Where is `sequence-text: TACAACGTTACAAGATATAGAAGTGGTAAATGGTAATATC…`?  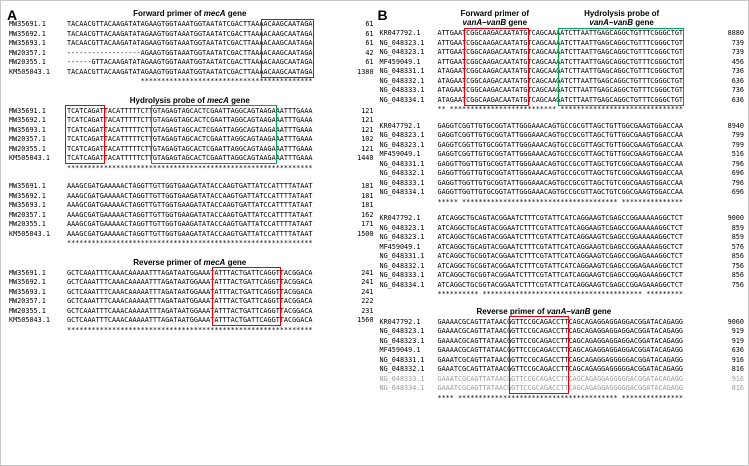
sequence-text: TACAACGTTACAAGATATAGAAGTGGTAAATGGTAATATC… is located at coordinates (190, 71).